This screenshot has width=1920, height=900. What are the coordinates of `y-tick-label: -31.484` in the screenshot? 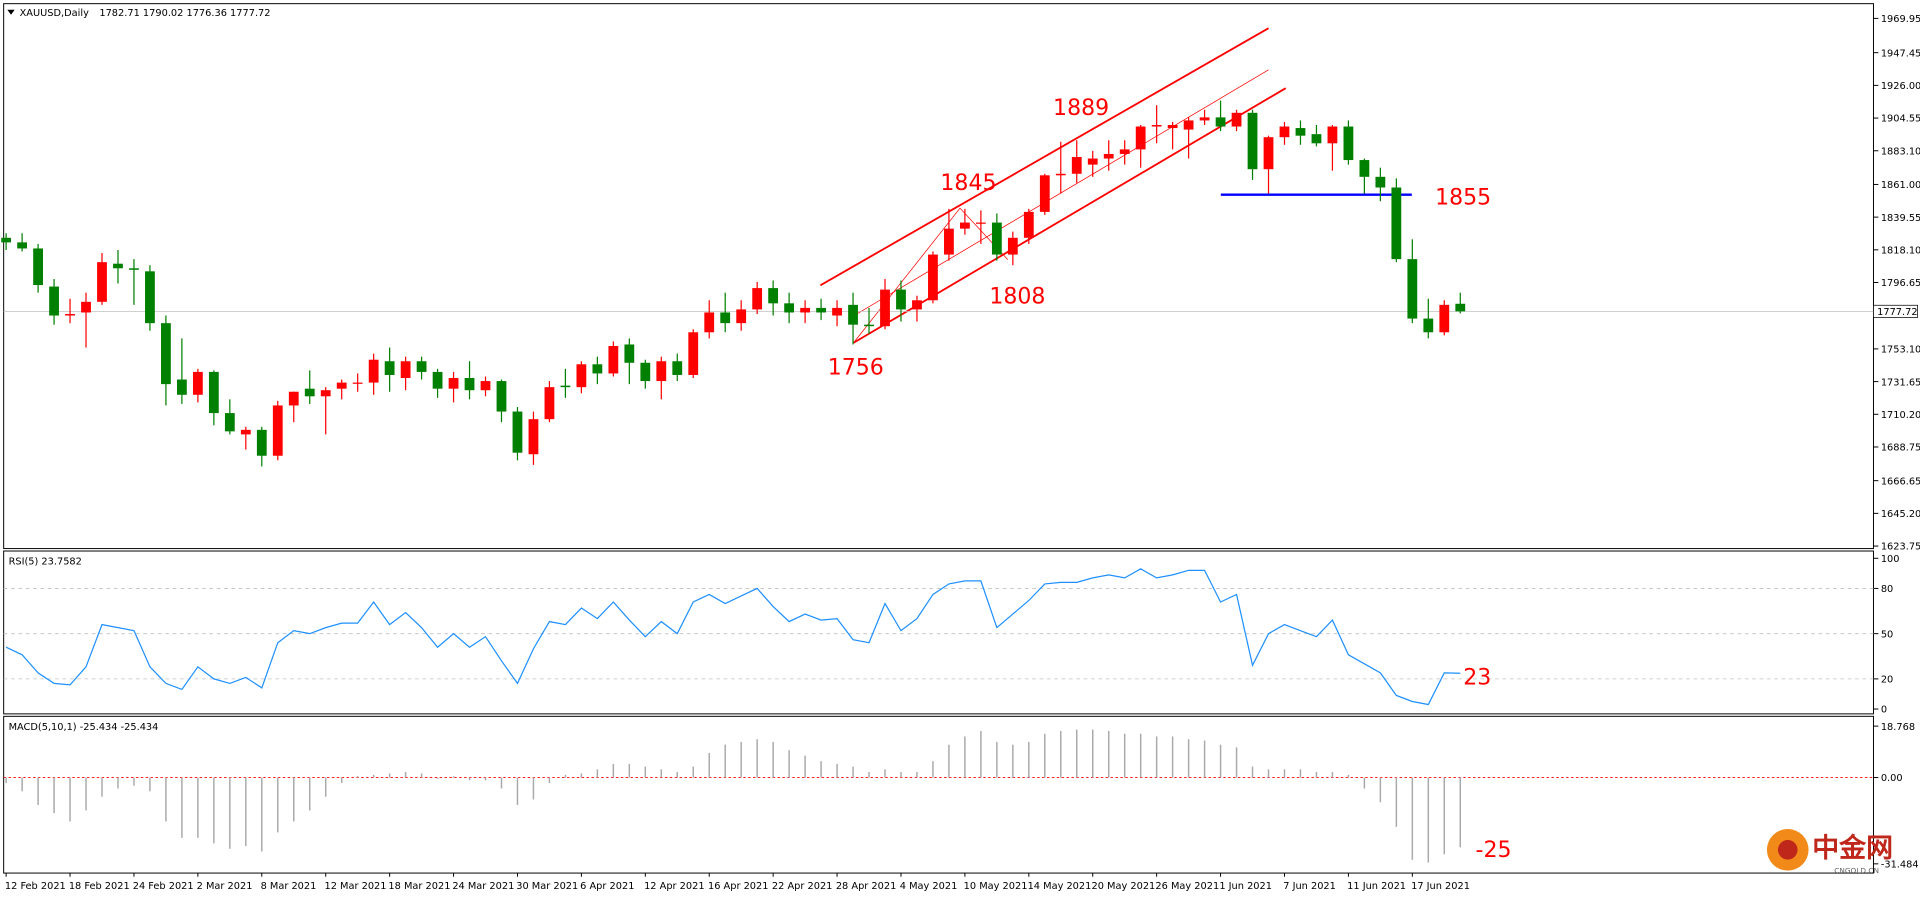 It's located at (1900, 865).